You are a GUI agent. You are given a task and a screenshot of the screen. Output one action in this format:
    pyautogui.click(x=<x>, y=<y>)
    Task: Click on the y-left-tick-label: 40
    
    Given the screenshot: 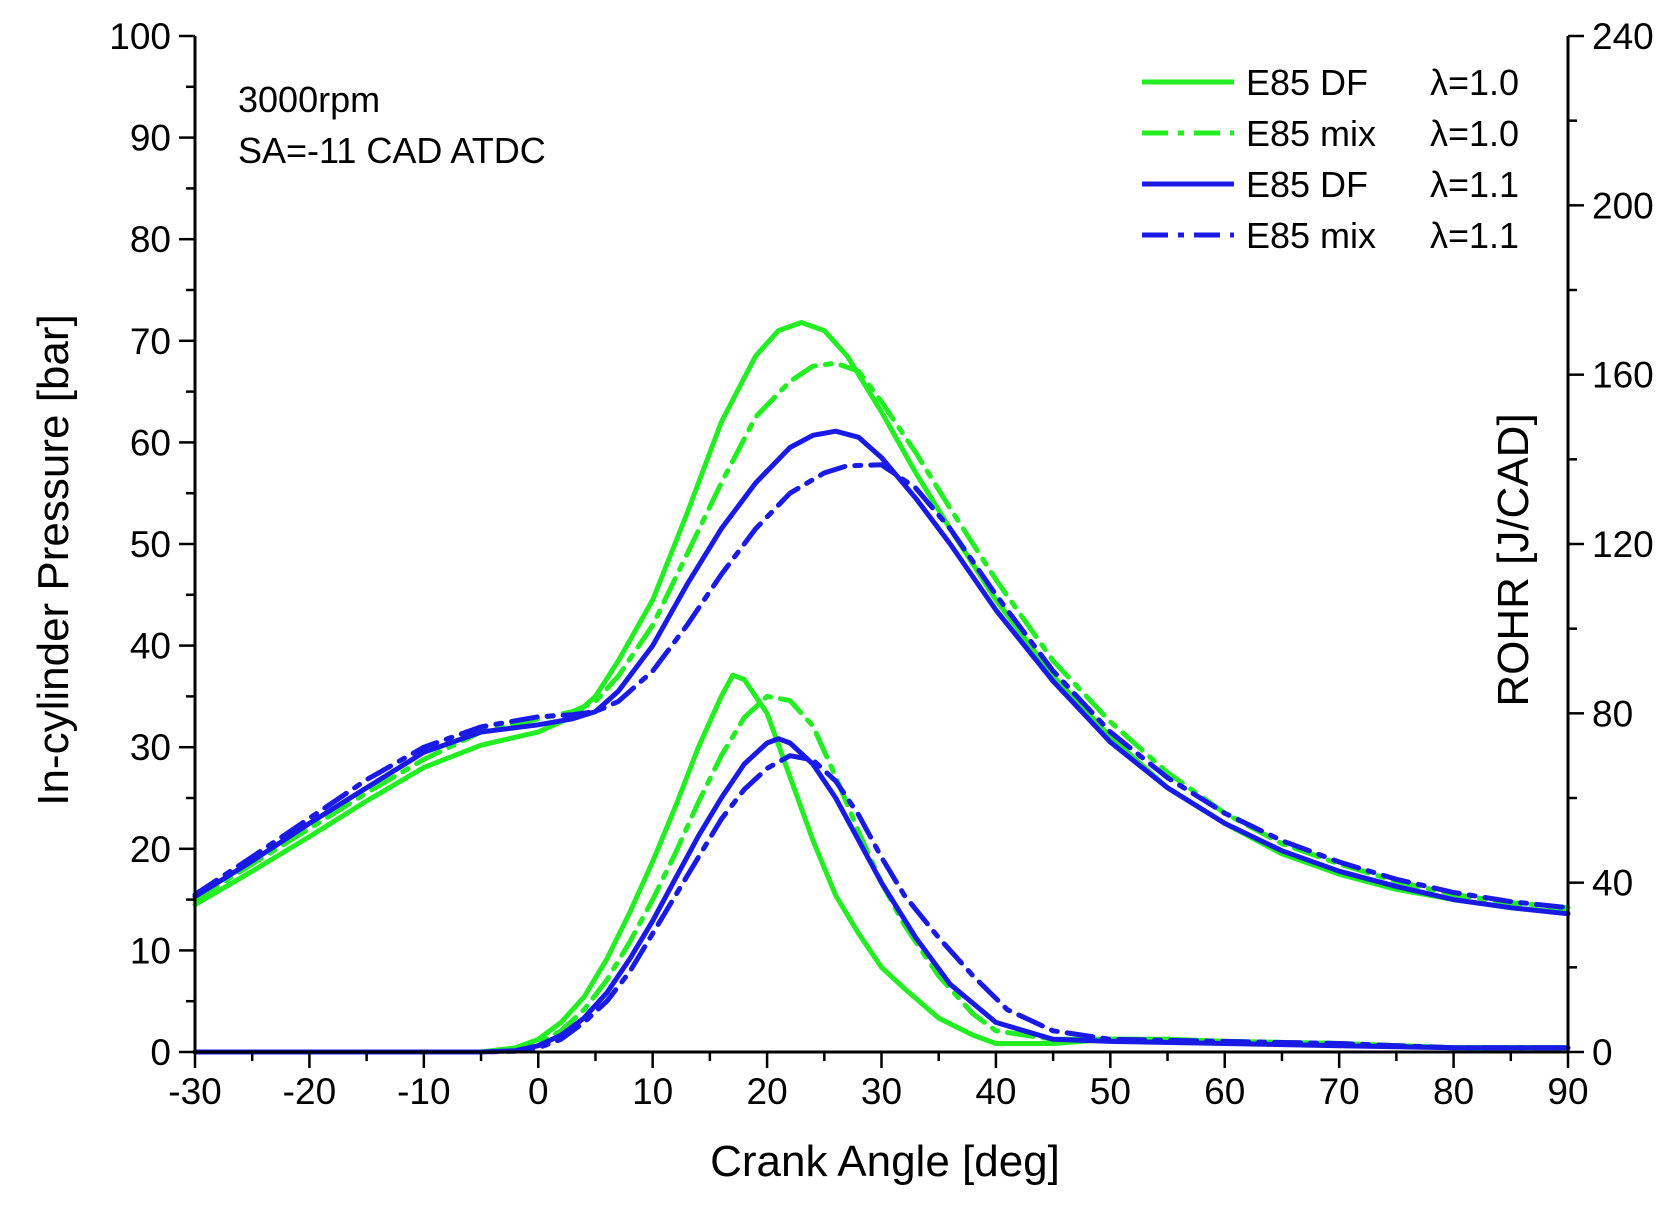 What is the action you would take?
    pyautogui.click(x=150, y=646)
    